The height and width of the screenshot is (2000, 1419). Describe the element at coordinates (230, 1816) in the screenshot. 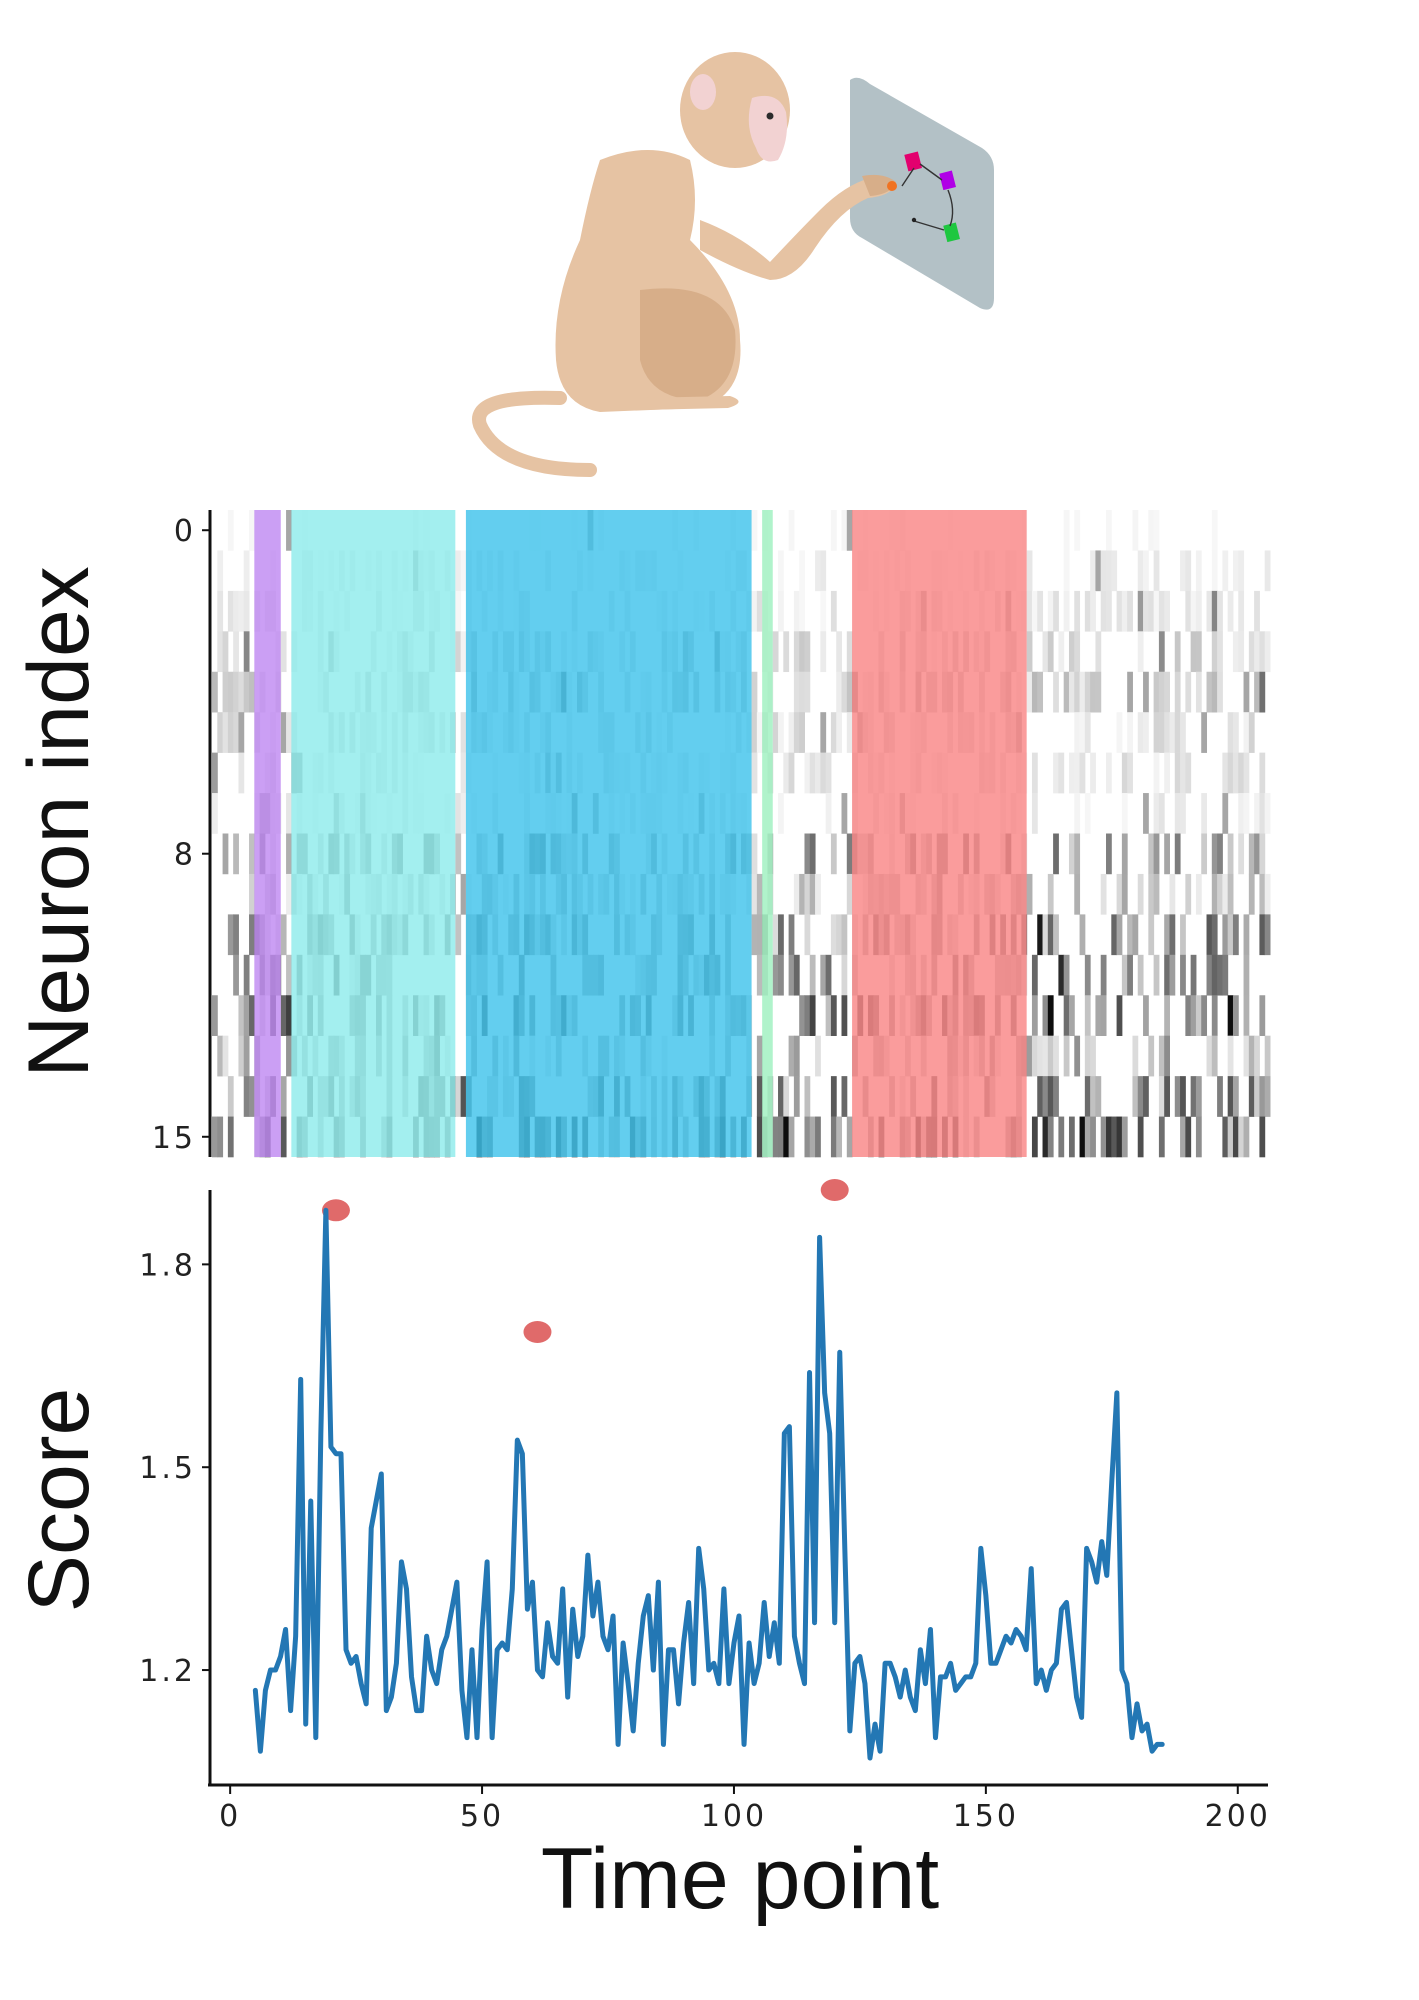

I see `line-x-tick-label: 0` at that location.